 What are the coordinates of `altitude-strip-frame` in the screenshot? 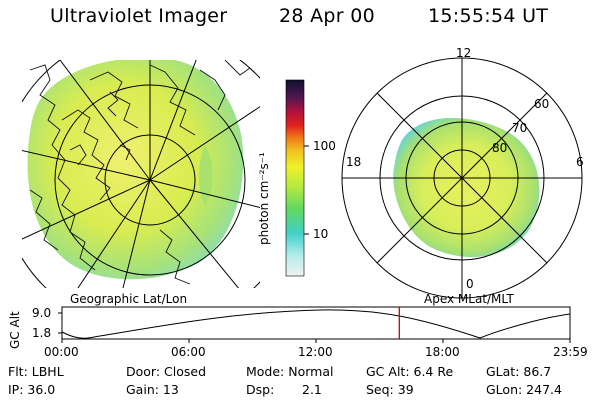 It's located at (316, 323).